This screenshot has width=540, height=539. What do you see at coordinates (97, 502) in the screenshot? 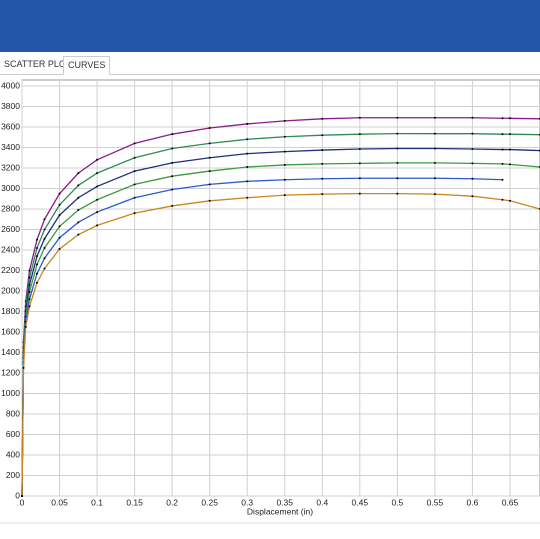
I see `x-tick-label: 0.1` at bounding box center [97, 502].